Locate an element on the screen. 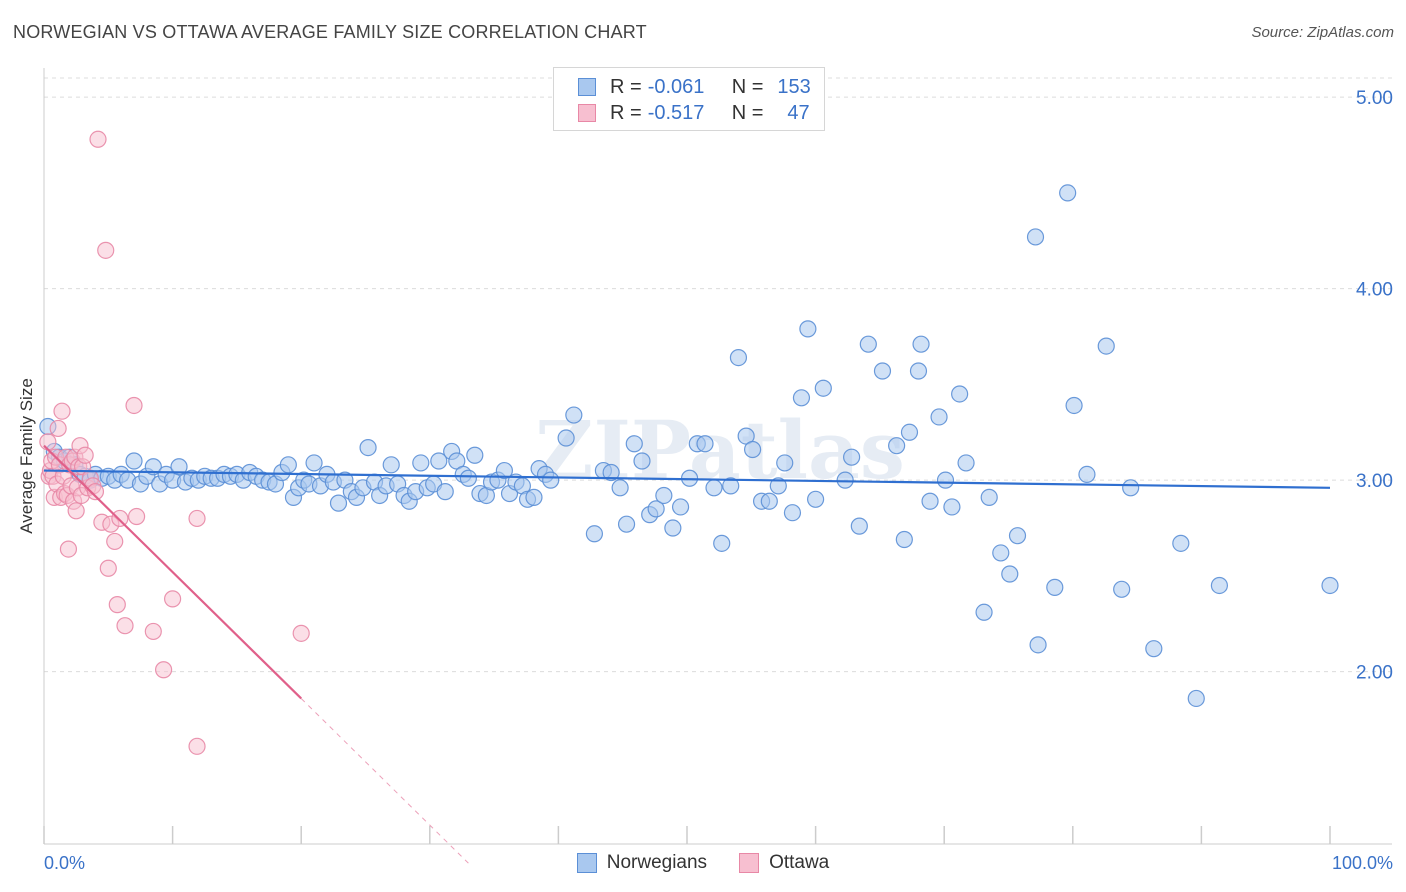 The width and height of the screenshot is (1406, 892). y-tick-label: 4.00 is located at coordinates (1374, 290).